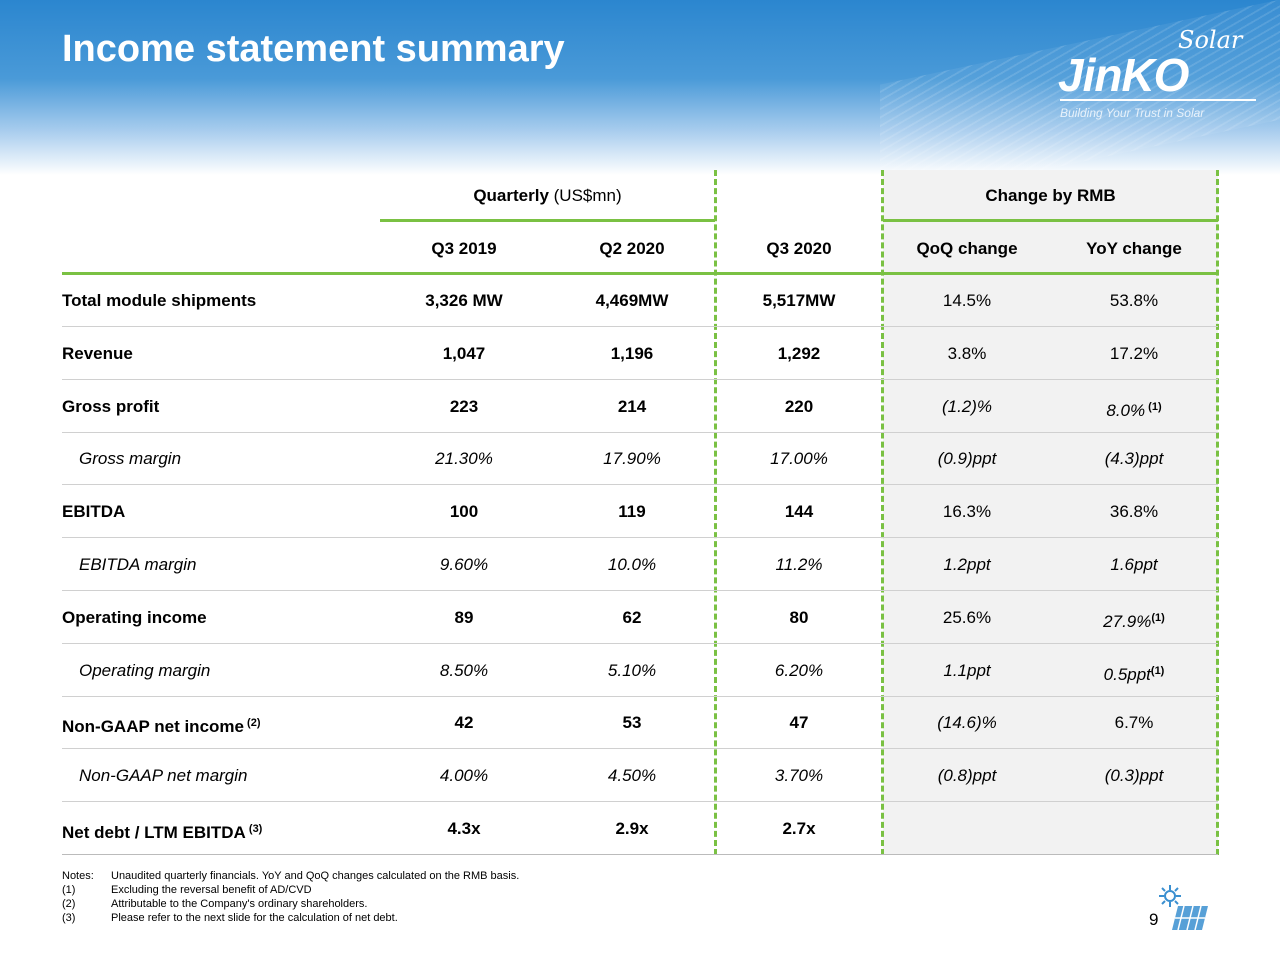 The width and height of the screenshot is (1280, 960). Describe the element at coordinates (632, 617) in the screenshot. I see `cell-value: 62` at that location.